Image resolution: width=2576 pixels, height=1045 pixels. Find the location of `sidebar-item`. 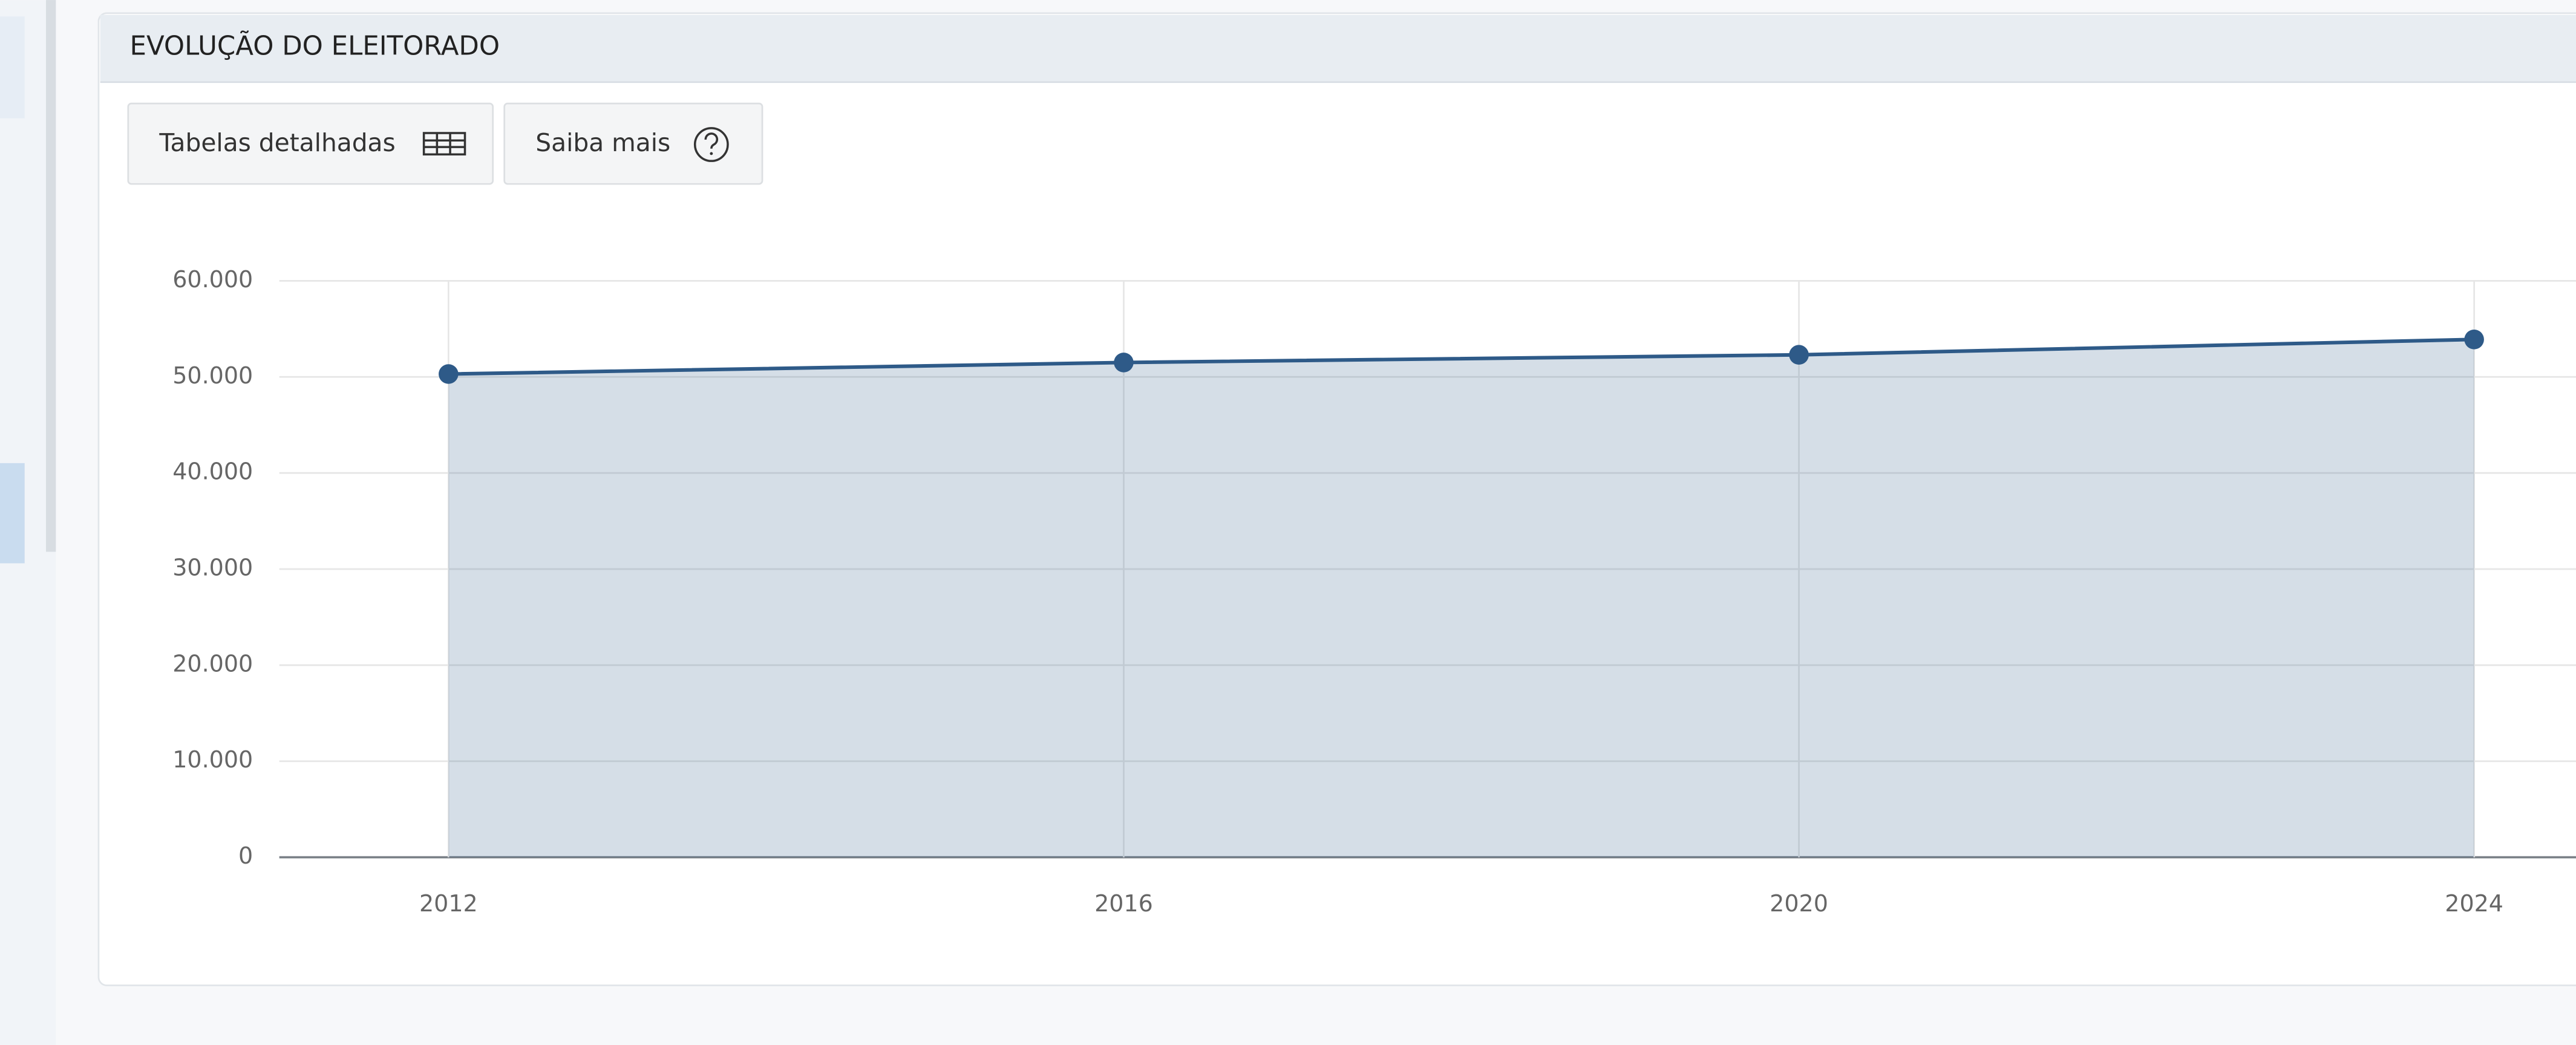

sidebar-item is located at coordinates (12, 67).